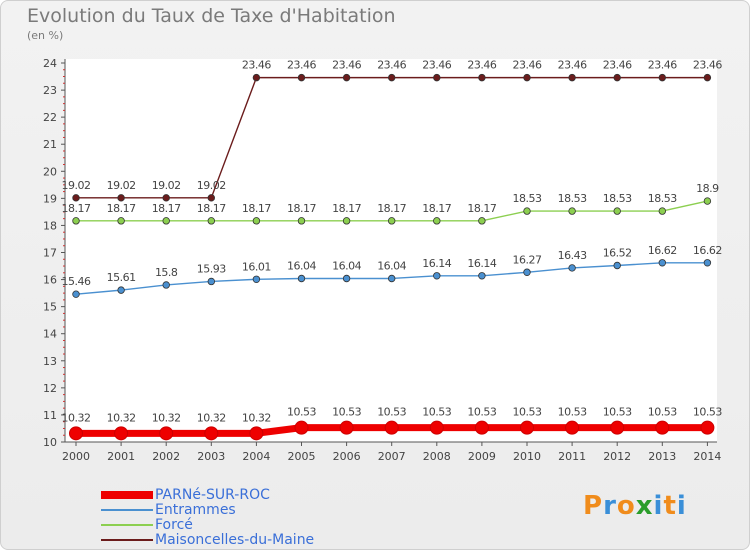 The height and width of the screenshot is (550, 750). What do you see at coordinates (527, 259) in the screenshot?
I see `data-label: 16.27` at bounding box center [527, 259].